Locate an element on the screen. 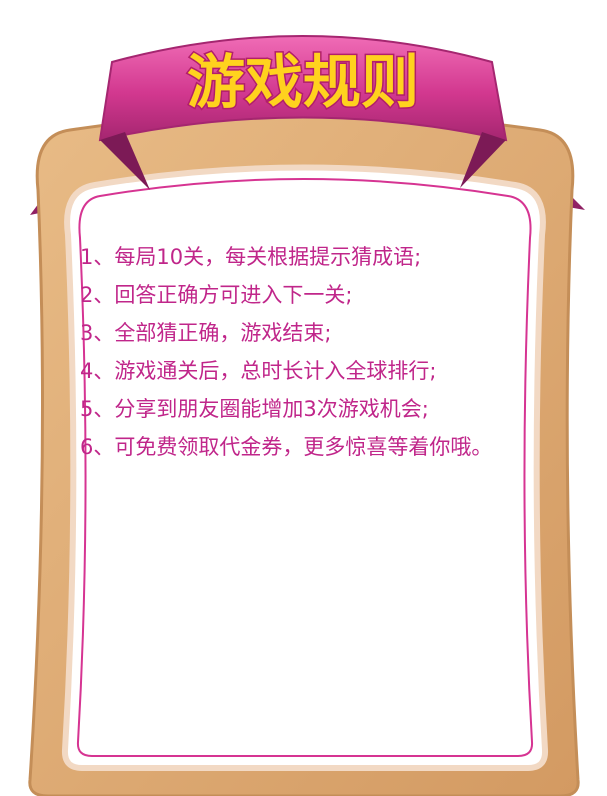 Image resolution: width=607 pixels, height=796 pixels. ribbon-fold-right is located at coordinates (483, 160).